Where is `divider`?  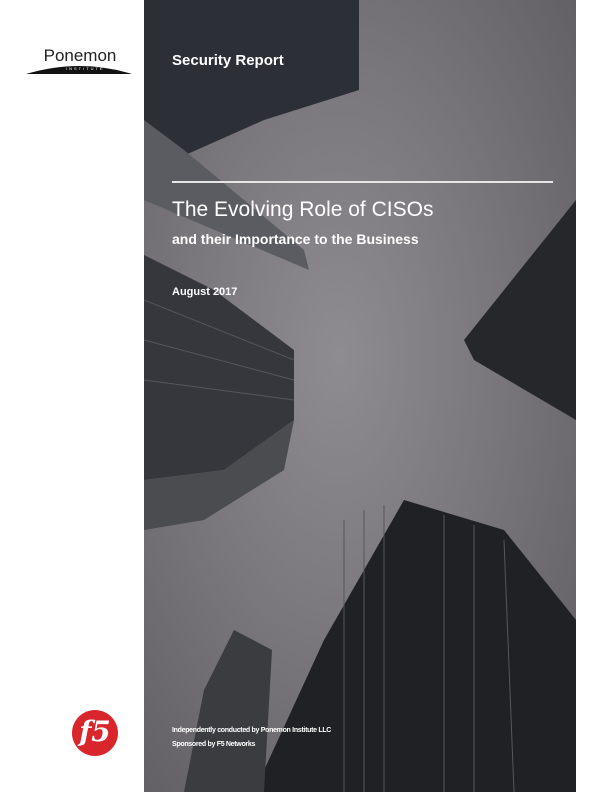 divider is located at coordinates (362, 182).